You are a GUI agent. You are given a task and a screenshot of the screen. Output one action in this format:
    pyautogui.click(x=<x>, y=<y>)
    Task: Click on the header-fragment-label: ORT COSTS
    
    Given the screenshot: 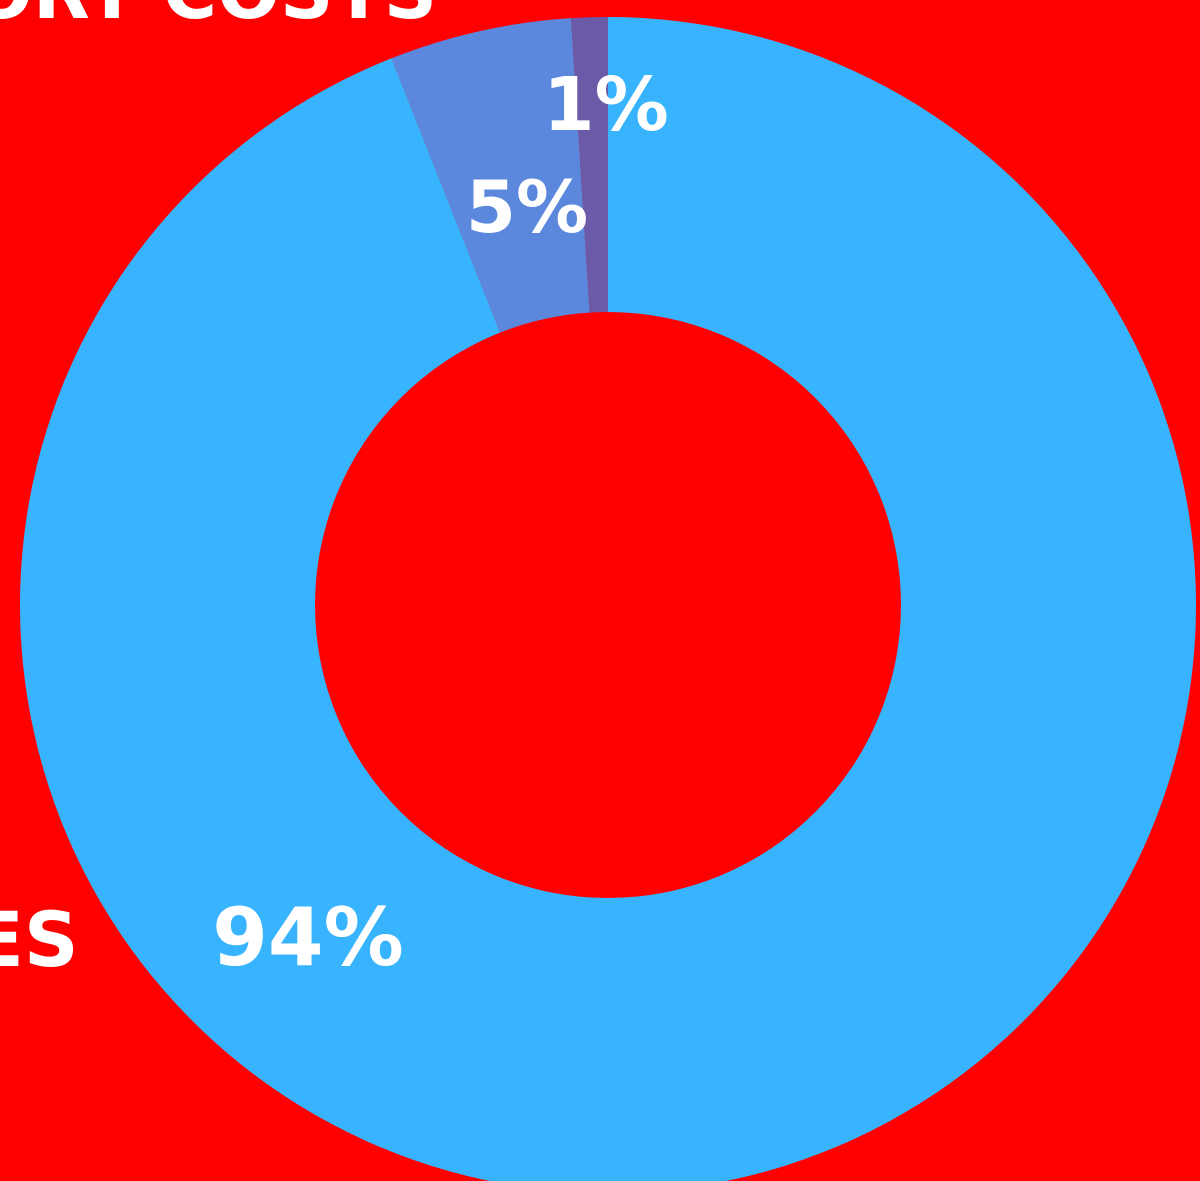 What is the action you would take?
    pyautogui.click(x=218, y=18)
    